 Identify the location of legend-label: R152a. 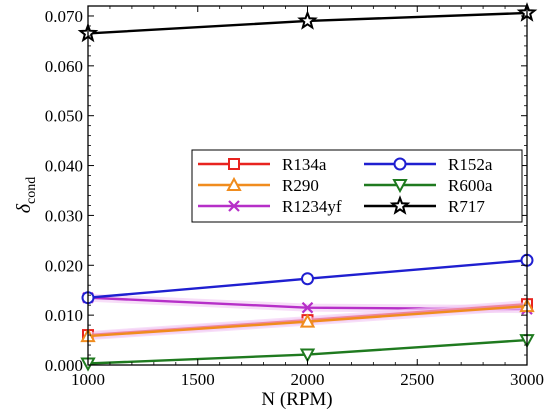
(470, 164).